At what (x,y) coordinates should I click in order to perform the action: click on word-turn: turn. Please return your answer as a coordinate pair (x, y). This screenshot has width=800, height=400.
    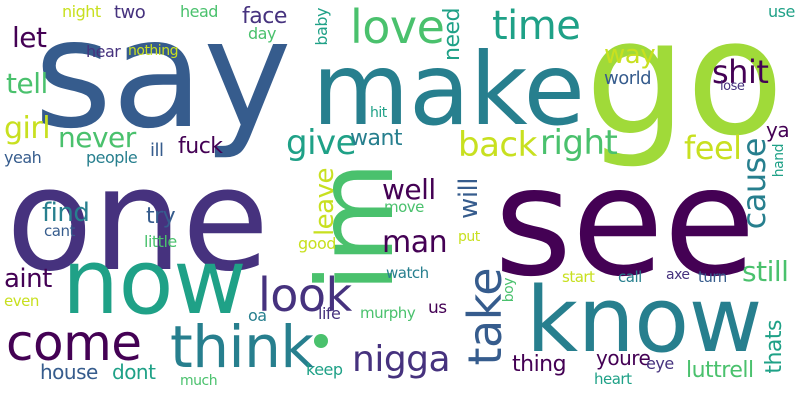
    Looking at the image, I should click on (712, 277).